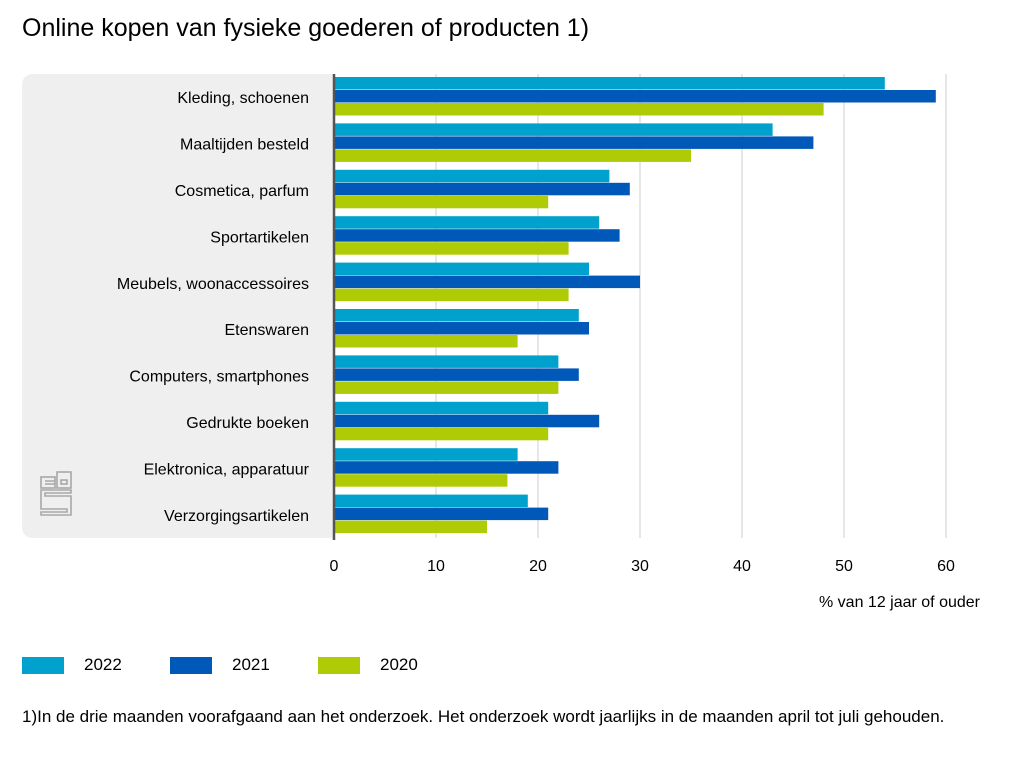 This screenshot has height=768, width=1024. Describe the element at coordinates (251, 664) in the screenshot. I see `legend-label: 2021` at that location.